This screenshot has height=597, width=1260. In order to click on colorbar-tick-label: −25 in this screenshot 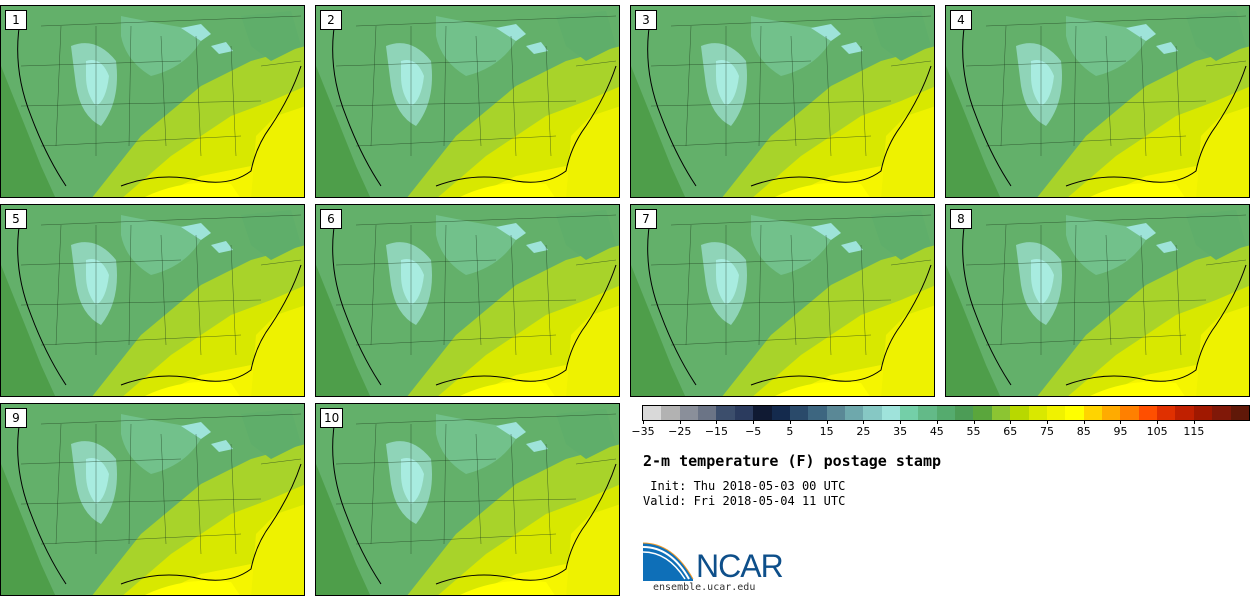, I will do `click(680, 431)`.